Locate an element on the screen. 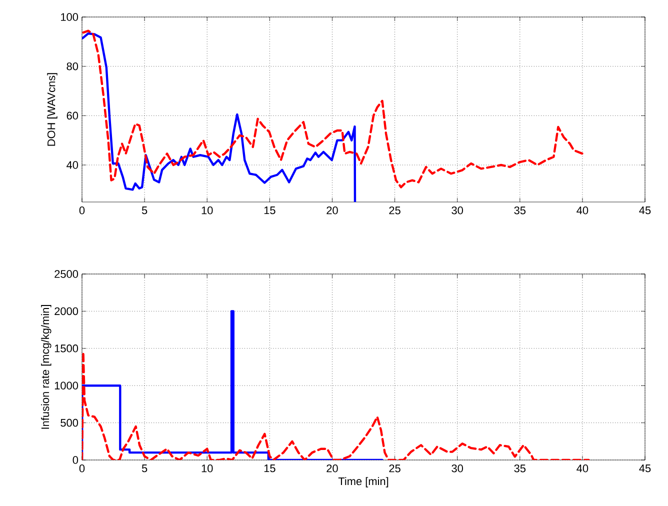 The width and height of the screenshot is (668, 506). y-tick-label: 40 is located at coordinates (72, 165).